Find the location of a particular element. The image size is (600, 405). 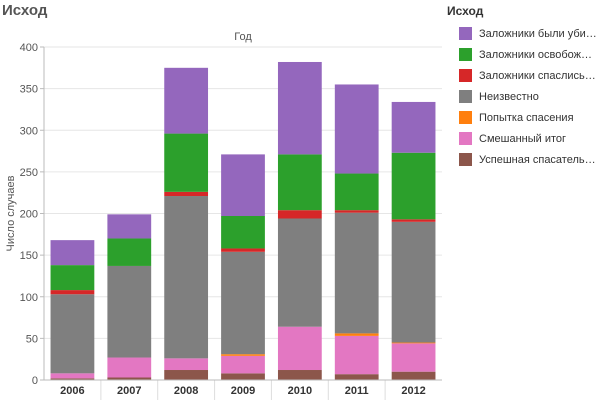

bar-2010-success is located at coordinates (299, 375).